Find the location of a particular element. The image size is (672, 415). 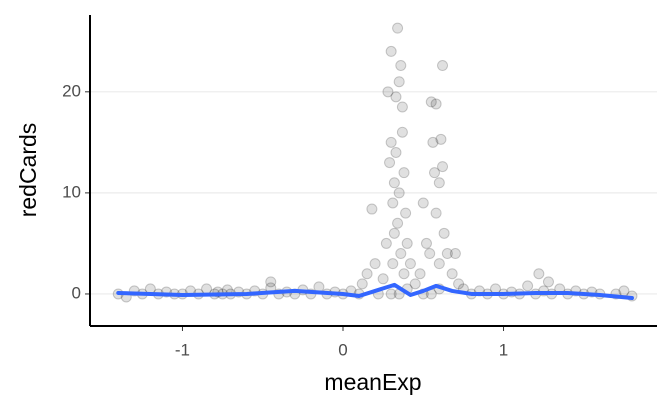

x-axis-title: meanExp is located at coordinates (372, 382).